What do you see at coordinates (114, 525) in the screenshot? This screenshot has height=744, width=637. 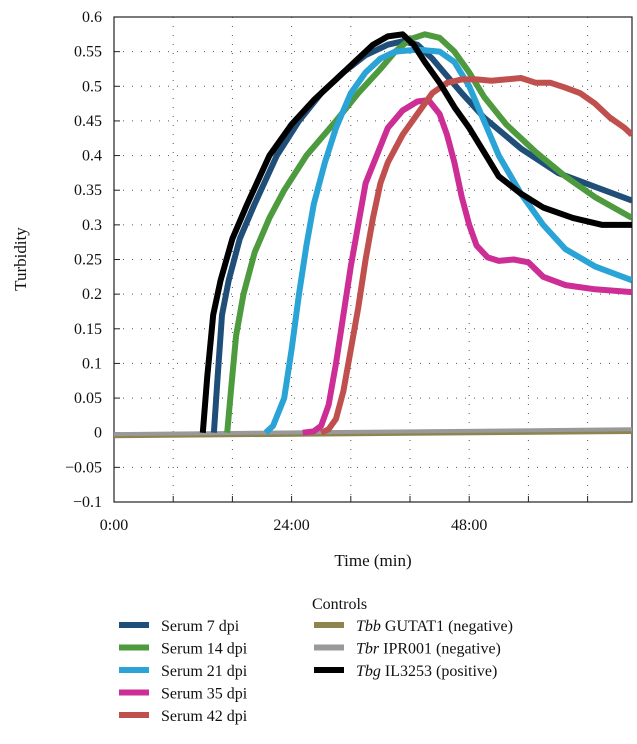 I see `x-tick-label: 0:00` at bounding box center [114, 525].